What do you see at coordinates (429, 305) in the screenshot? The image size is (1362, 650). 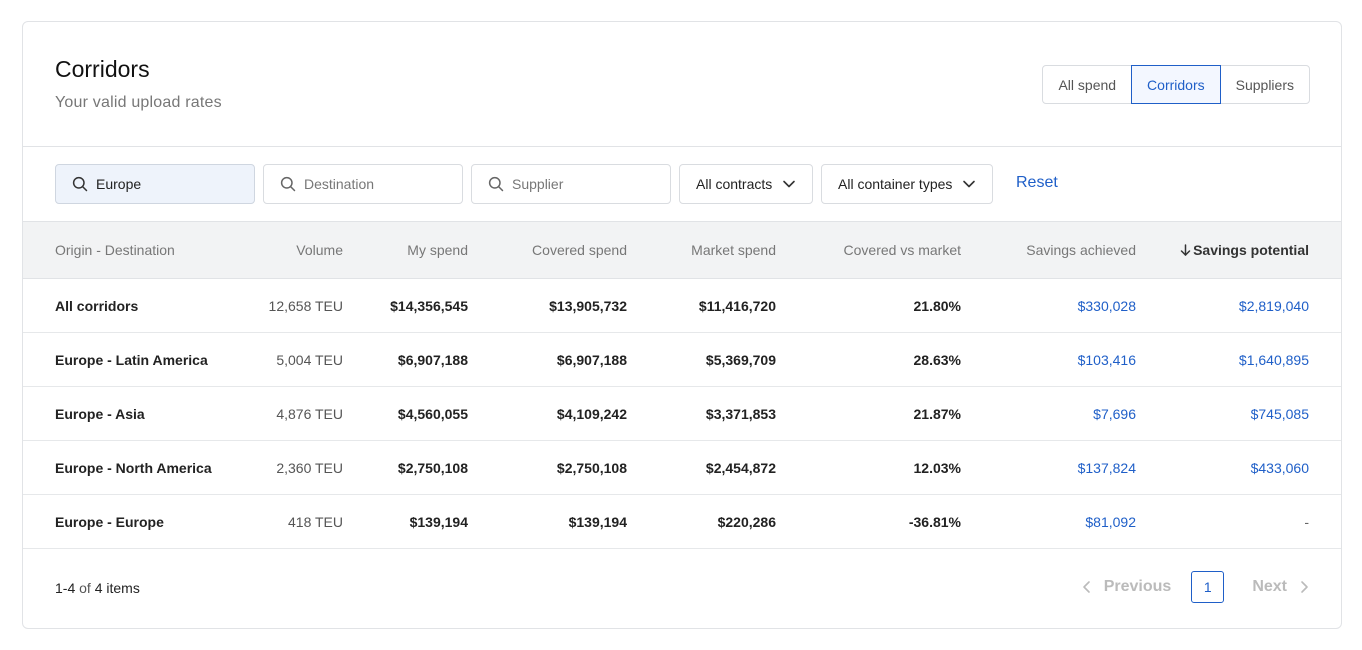 I see `cell-my-spend: $14,356,545` at bounding box center [429, 305].